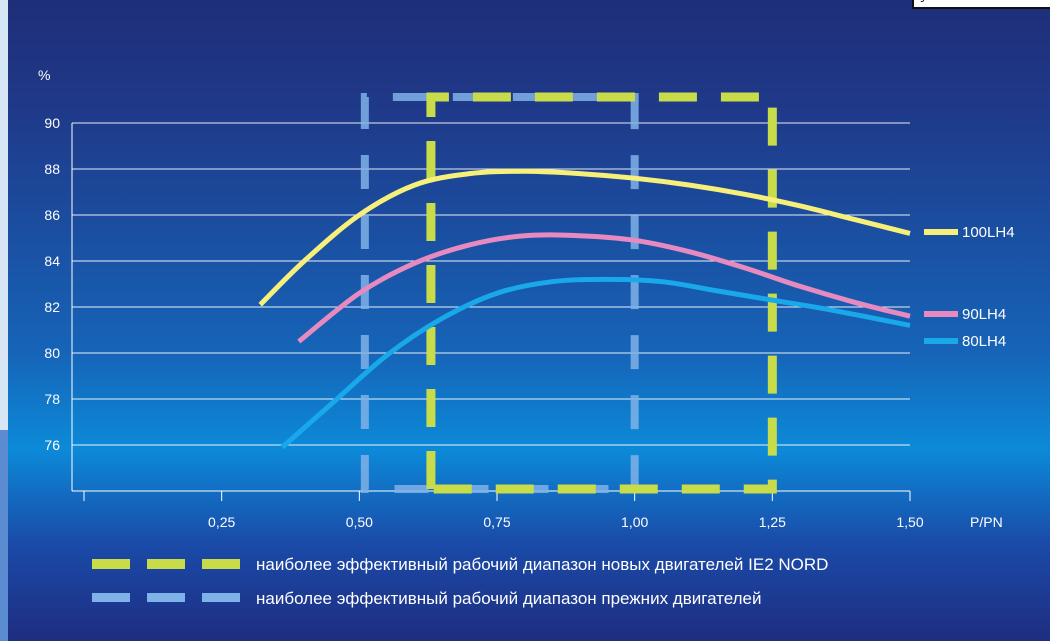  Describe the element at coordinates (496, 522) in the screenshot. I see `x-tick-label: 0,75` at that location.